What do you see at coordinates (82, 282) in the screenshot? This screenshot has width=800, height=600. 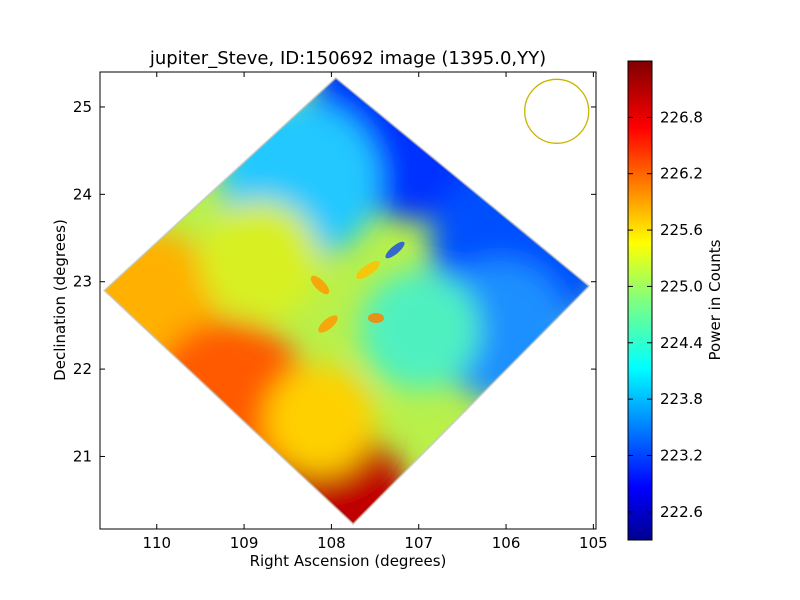 I see `y-tick-label: 23` at bounding box center [82, 282].